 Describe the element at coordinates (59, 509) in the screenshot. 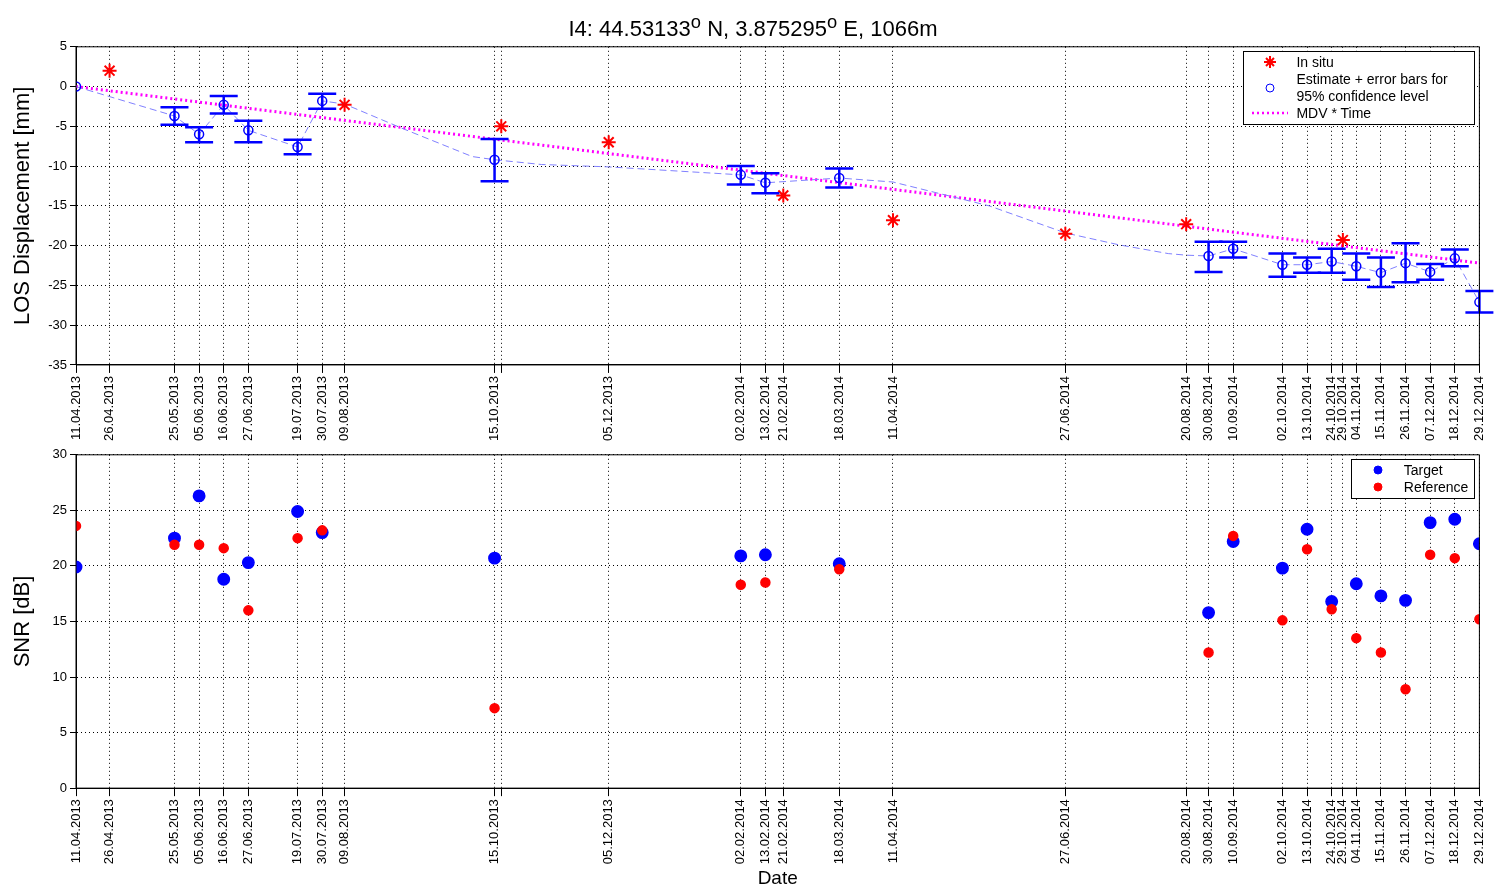

I see `y-tick-label: 25` at that location.